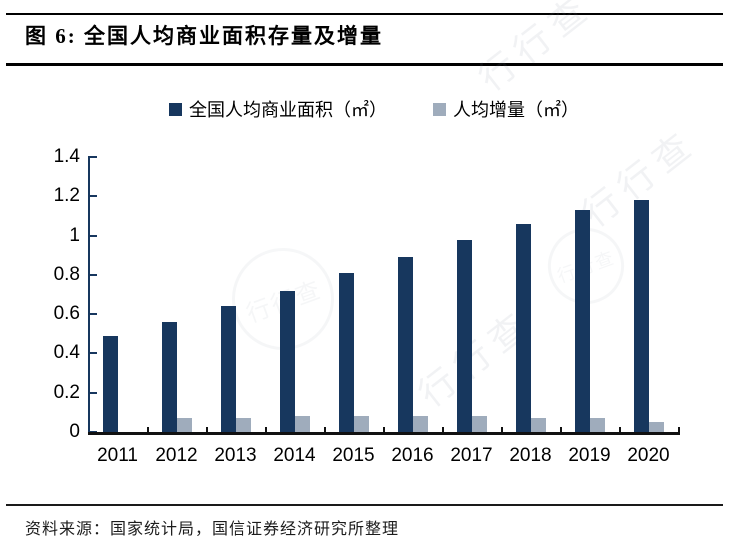  I want to click on legend-item: 人均增量（㎡）, so click(506, 109).